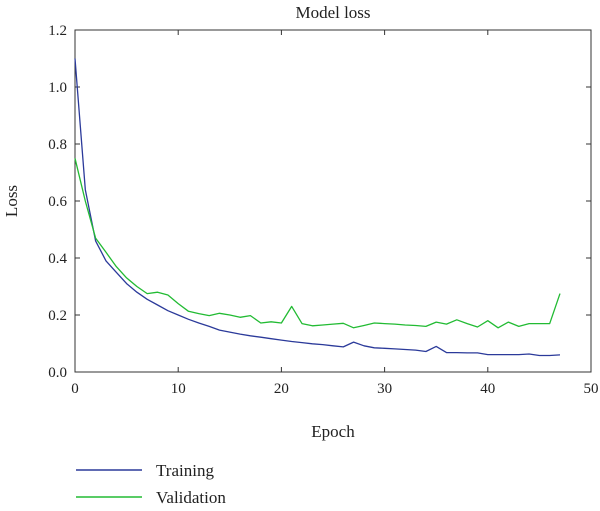 Image resolution: width=600 pixels, height=511 pixels. I want to click on y-tick-label: 0.8, so click(57, 145).